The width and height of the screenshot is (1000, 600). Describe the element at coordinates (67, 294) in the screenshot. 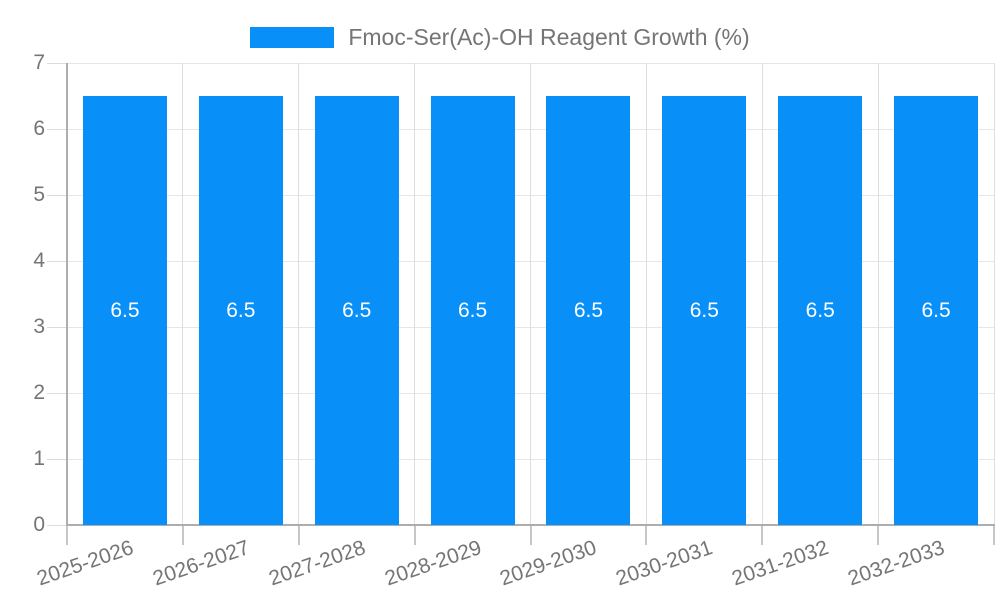

I see `y-axis-line` at that location.